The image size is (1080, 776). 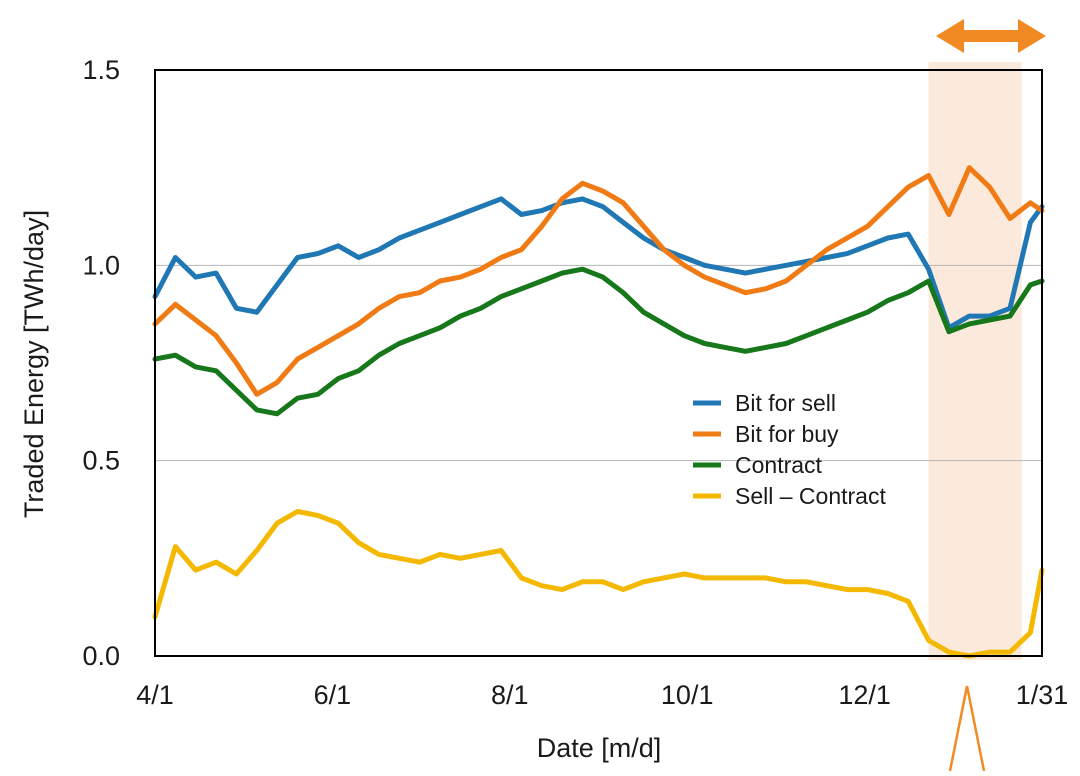 What do you see at coordinates (787, 434) in the screenshot?
I see `legend-label-1: Bit for buy` at bounding box center [787, 434].